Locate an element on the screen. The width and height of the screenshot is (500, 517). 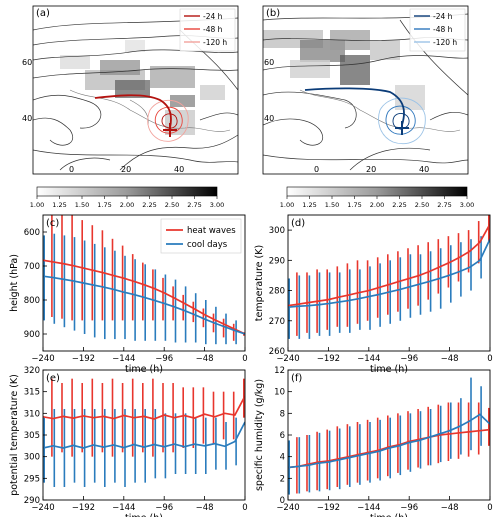
map-a-legend: -24 h -48 h -120 h is located at coordinates (207, 30).